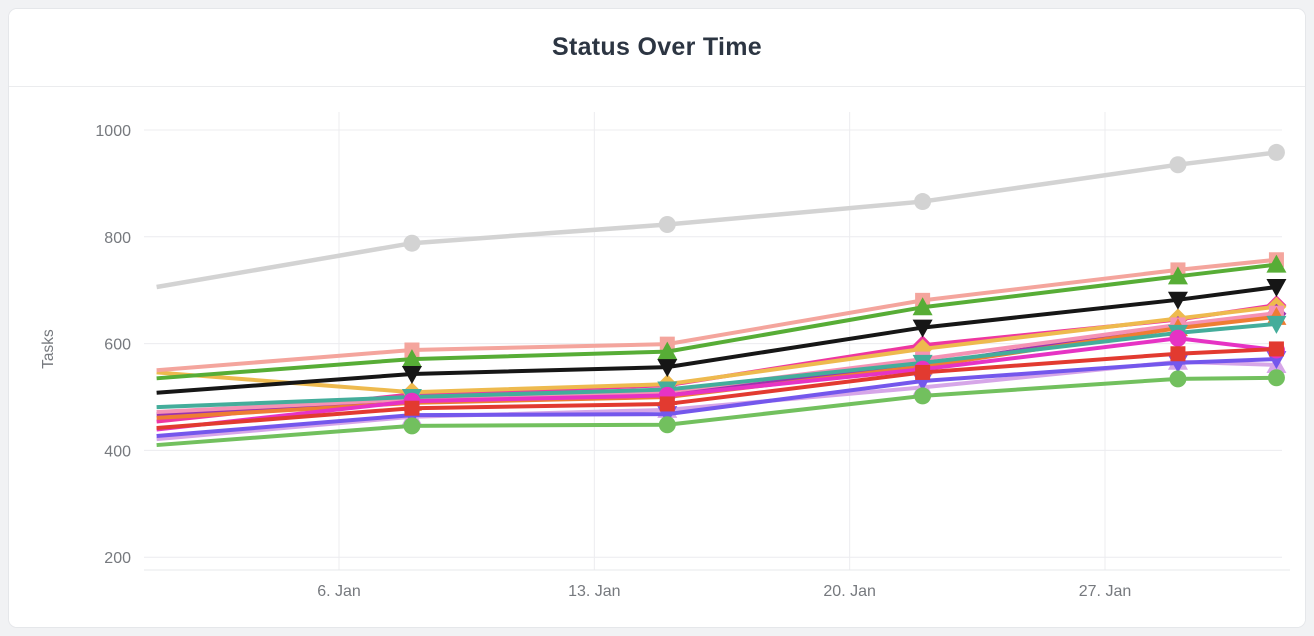 This screenshot has height=636, width=1314. I want to click on x-tick-label: 6. Jan, so click(339, 591).